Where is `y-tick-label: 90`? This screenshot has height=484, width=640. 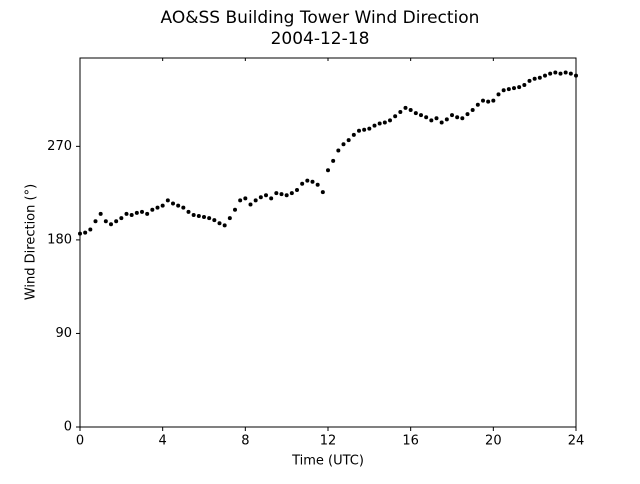
y-tick-label: 90 is located at coordinates (63, 333).